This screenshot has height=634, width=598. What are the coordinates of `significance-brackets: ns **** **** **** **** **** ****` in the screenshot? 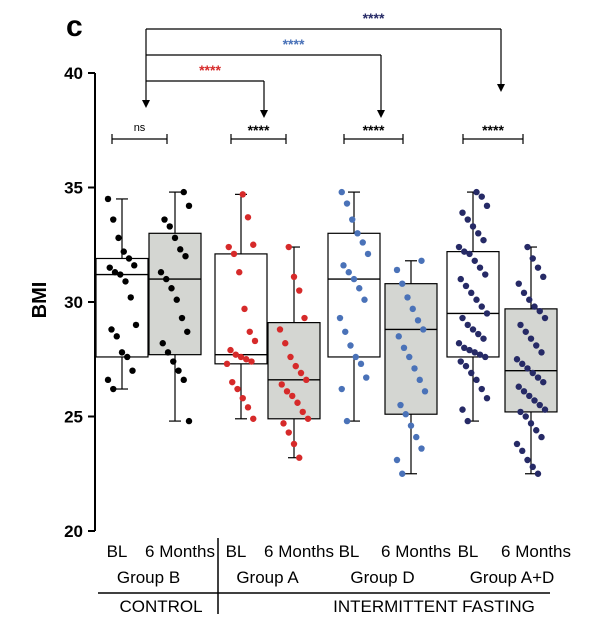 It's located at (317, 77).